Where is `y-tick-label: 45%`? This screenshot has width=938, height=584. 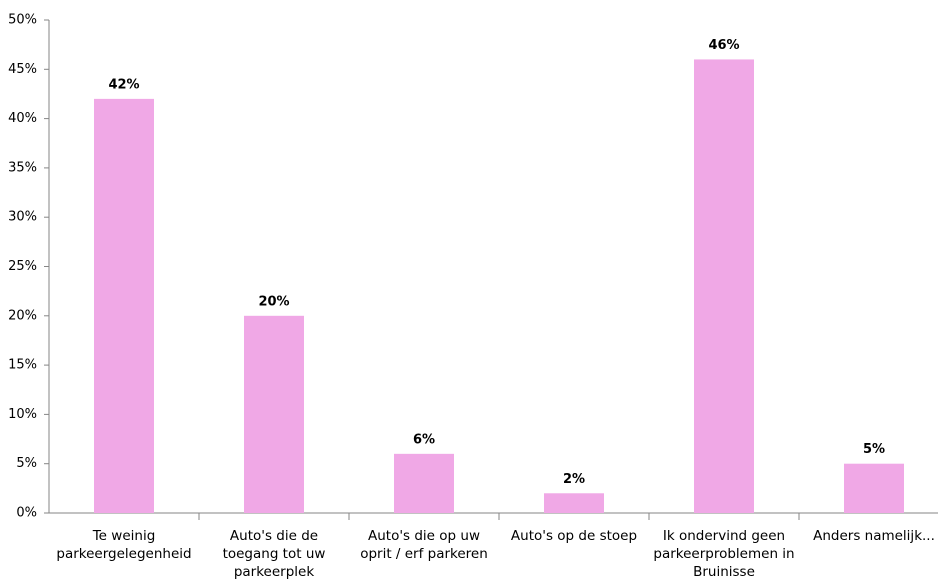 y-tick-label: 45% is located at coordinates (22, 69).